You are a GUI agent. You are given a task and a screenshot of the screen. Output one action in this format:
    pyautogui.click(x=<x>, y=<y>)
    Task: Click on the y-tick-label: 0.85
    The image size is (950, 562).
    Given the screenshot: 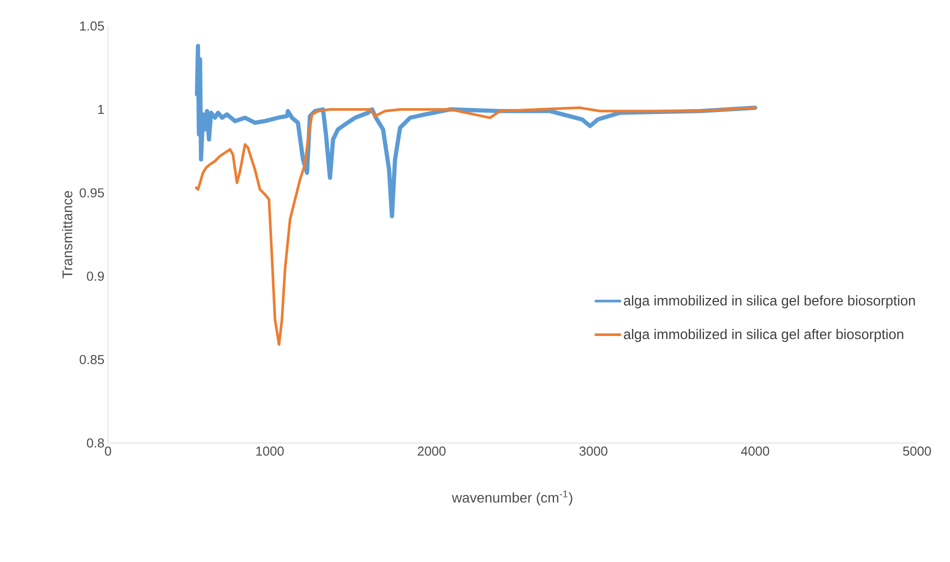 What is the action you would take?
    pyautogui.click(x=92, y=359)
    